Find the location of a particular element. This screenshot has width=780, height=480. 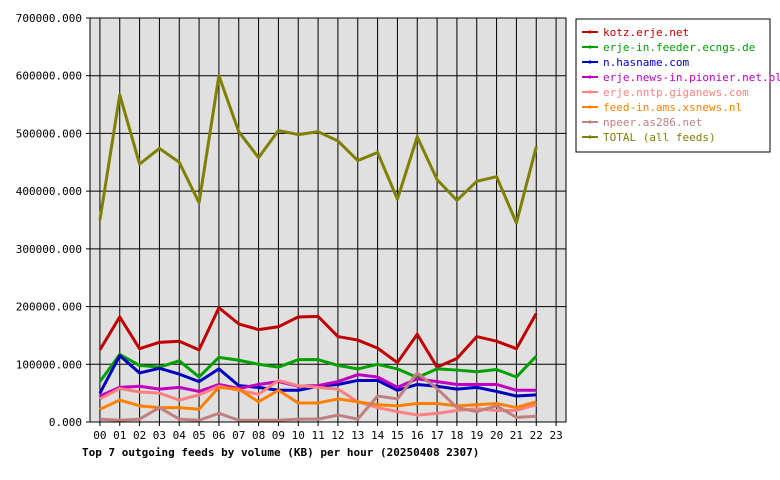

y-tick-label: 600000.000 is located at coordinates (49, 76).